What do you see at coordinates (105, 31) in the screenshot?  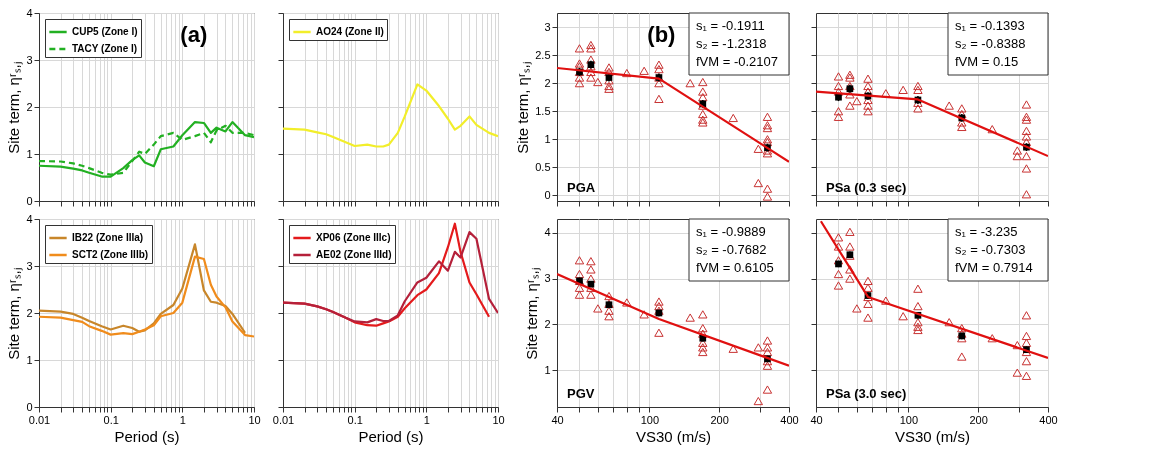 I see `legend-label: CUP5 (Zone I)` at bounding box center [105, 31].